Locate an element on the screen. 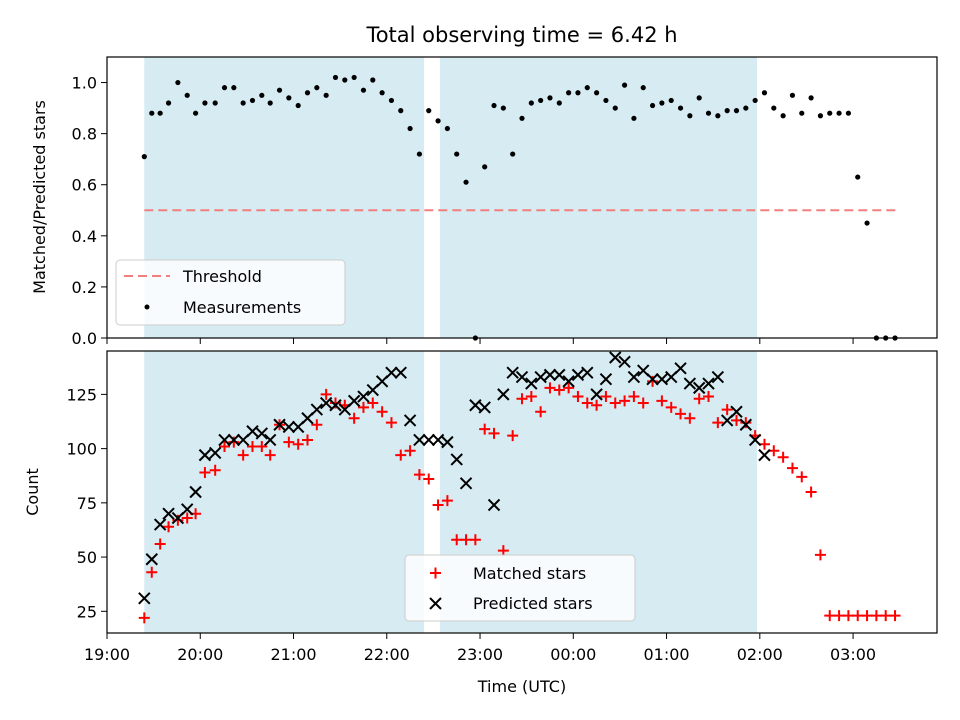 The image size is (960, 720). y-tick-label: 25 is located at coordinates (87, 611).